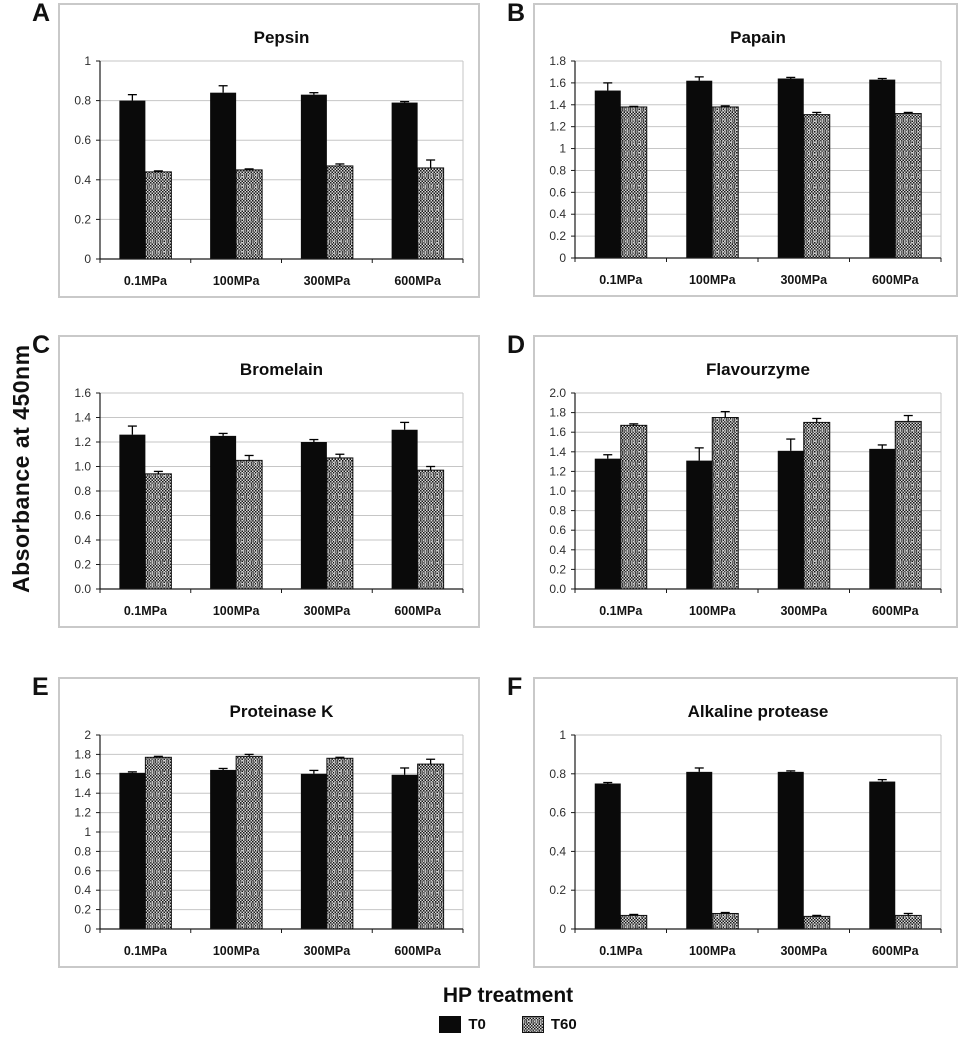 This screenshot has height=1050, width=961. What do you see at coordinates (758, 711) in the screenshot?
I see `chart-title: Alkaline protease` at bounding box center [758, 711].